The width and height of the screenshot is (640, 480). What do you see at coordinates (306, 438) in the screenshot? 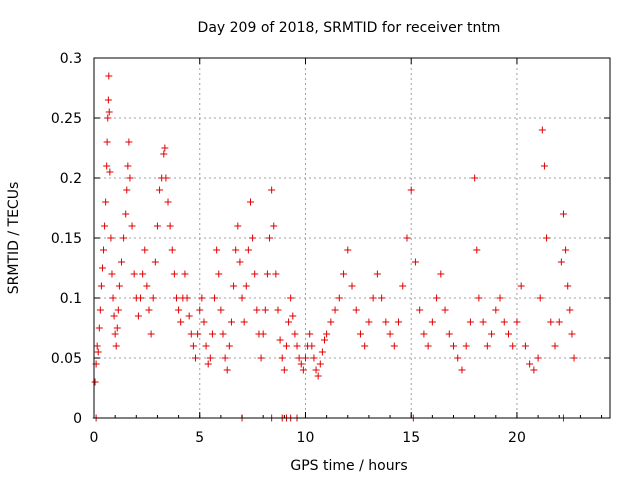
I see `x-tick-label: 10` at bounding box center [306, 438].